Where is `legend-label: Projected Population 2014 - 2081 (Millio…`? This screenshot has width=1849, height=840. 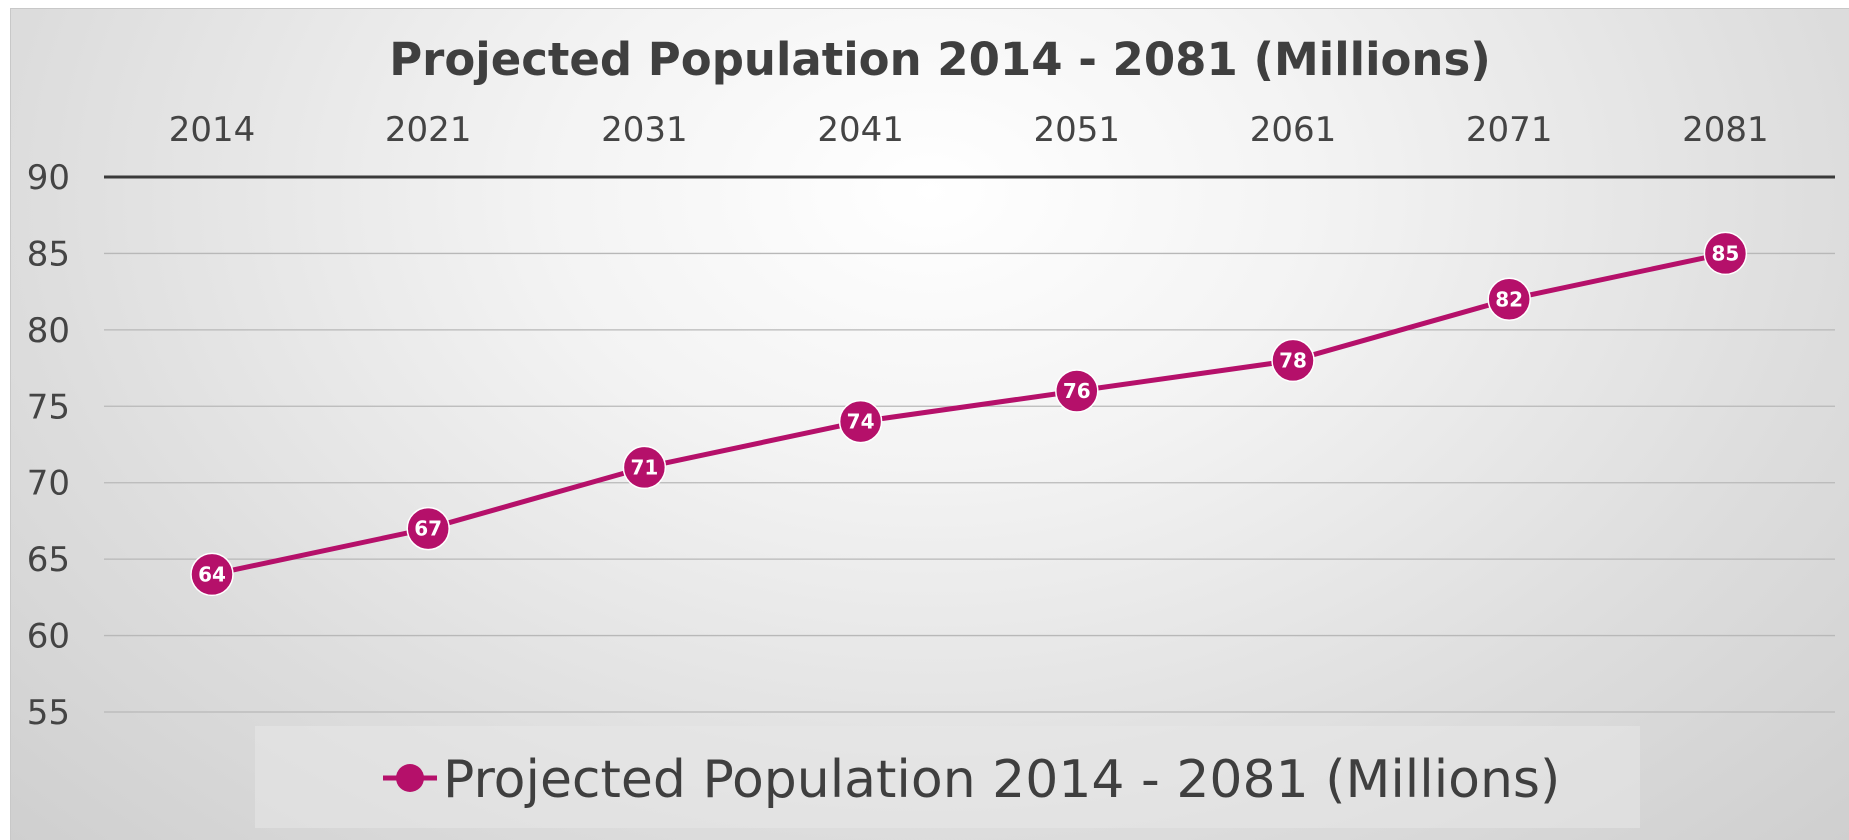 legend-label: Projected Population 2014 - 2081 (Millio… is located at coordinates (1001, 780).